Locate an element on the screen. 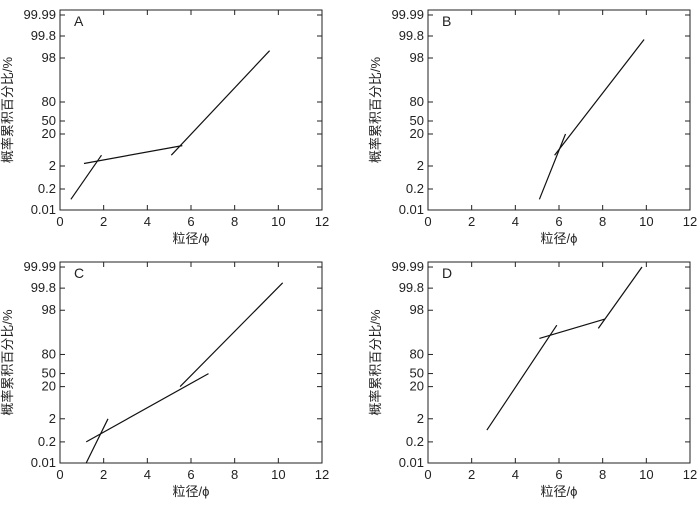 The width and height of the screenshot is (700, 515). panel-label: A is located at coordinates (79, 21).